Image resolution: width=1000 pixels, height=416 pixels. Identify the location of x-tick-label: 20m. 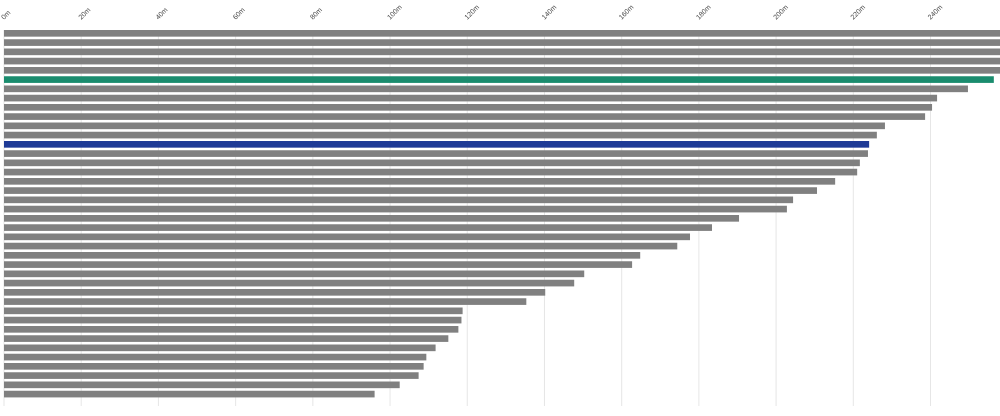
(85, 14).